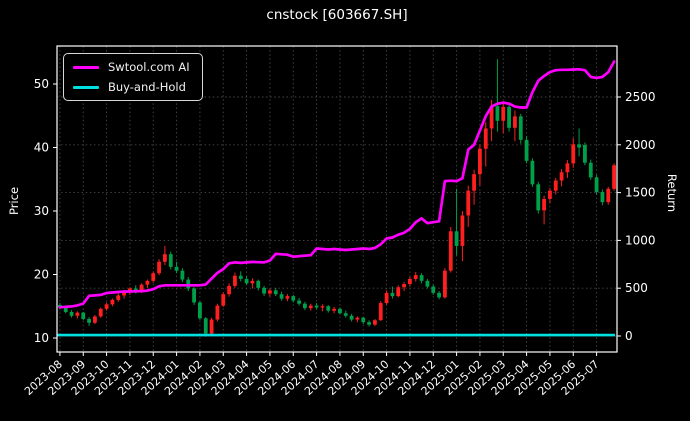 The image size is (690, 421). What do you see at coordinates (636, 288) in the screenshot?
I see `return-tick-label: 500` at bounding box center [636, 288].